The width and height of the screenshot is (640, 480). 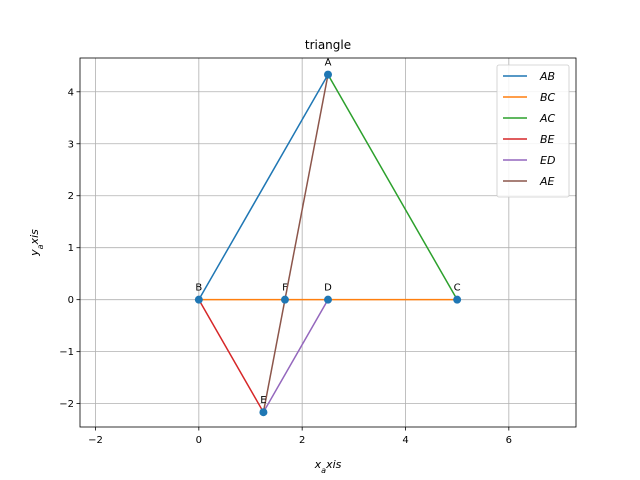 I want to click on point-marker-e, so click(x=263, y=412).